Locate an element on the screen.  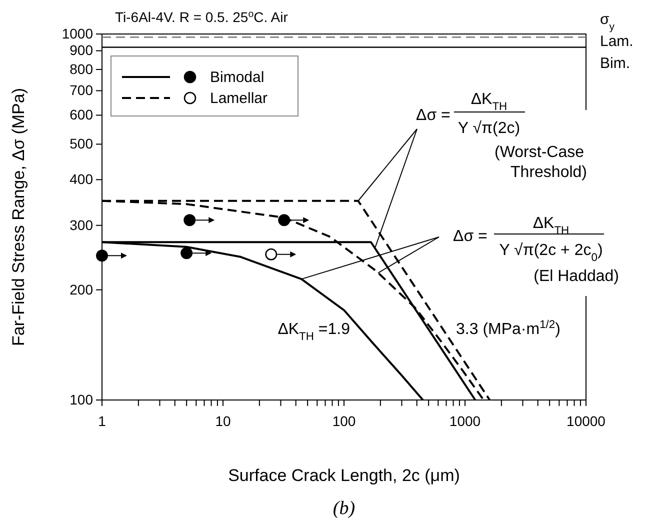
ref-line-label: Bim. is located at coordinates (615, 63).